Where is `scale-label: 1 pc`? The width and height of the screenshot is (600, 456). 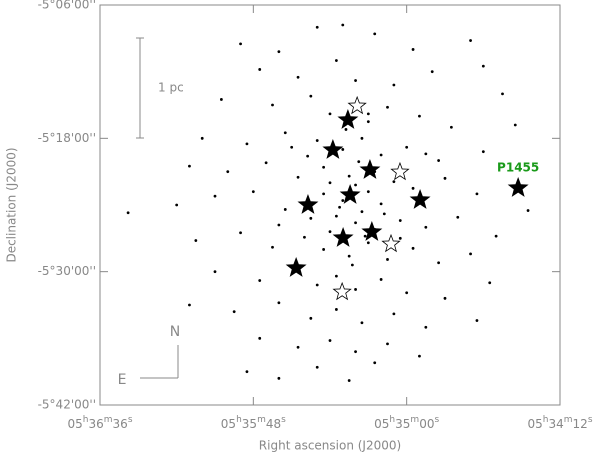 scale-label: 1 pc is located at coordinates (171, 88).